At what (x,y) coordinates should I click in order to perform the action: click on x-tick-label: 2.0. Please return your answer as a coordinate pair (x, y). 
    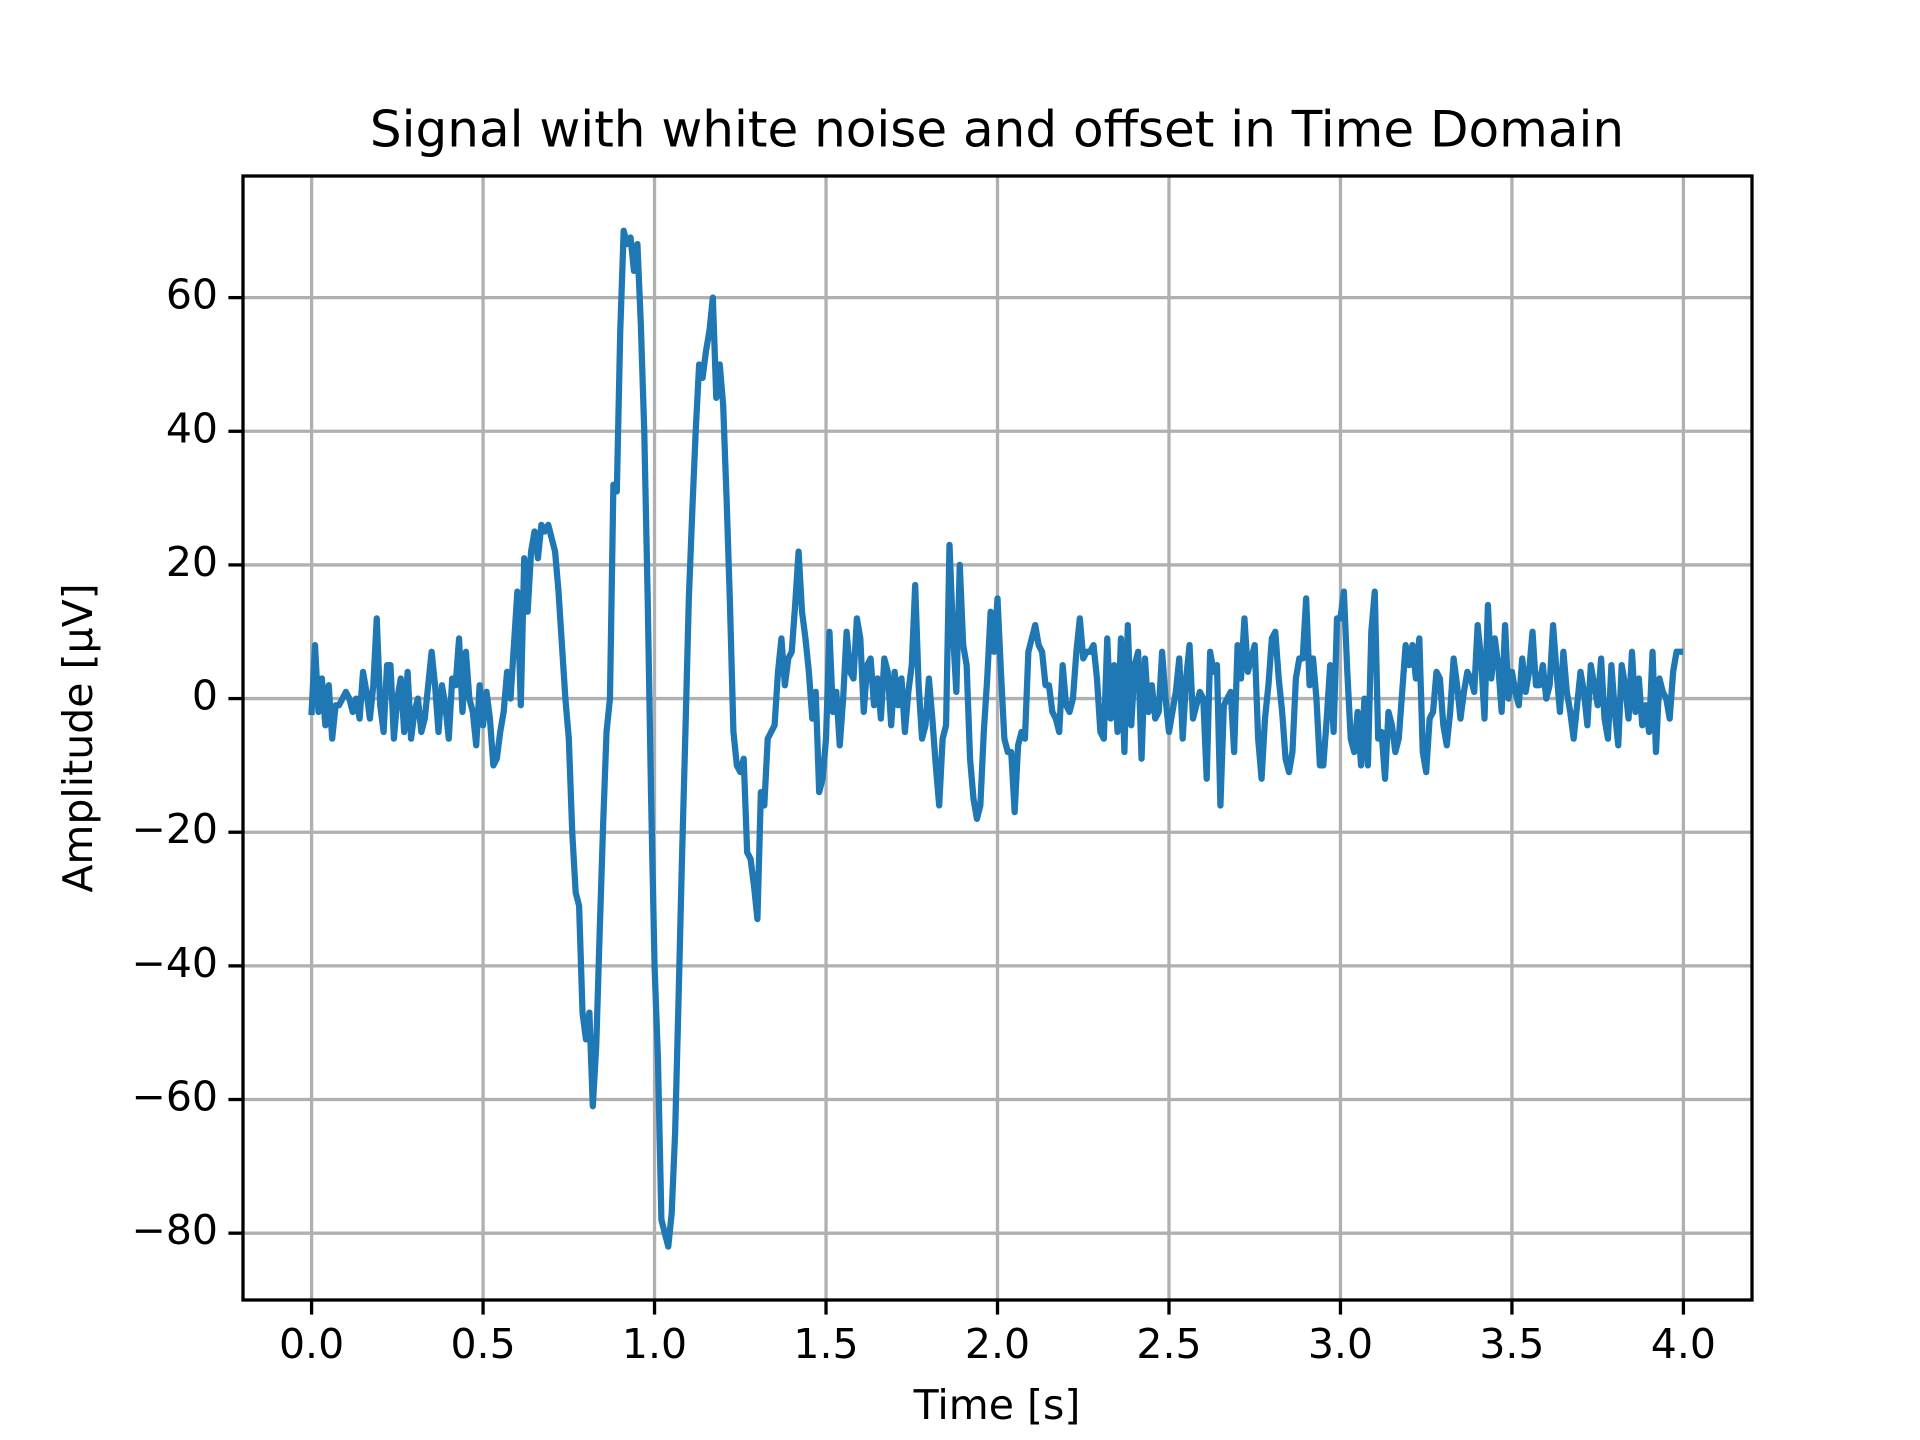
    Looking at the image, I should click on (997, 1344).